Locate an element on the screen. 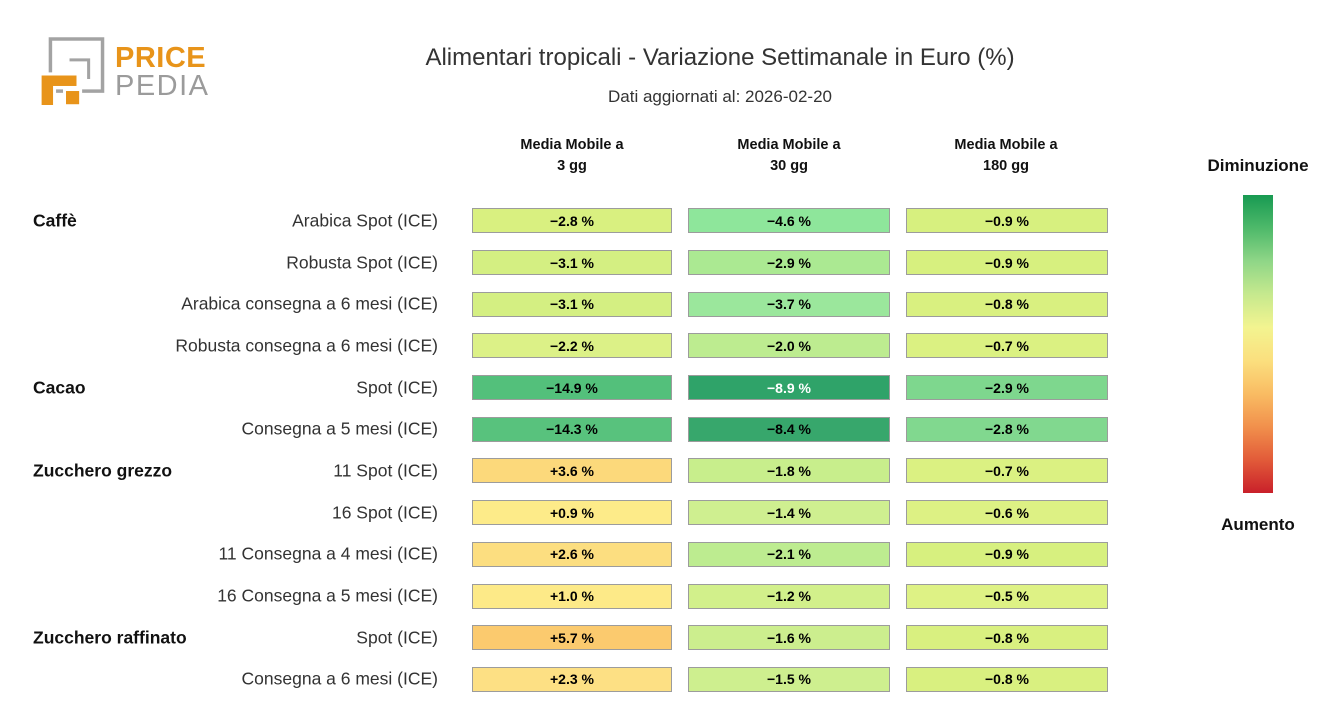 This screenshot has width=1320, height=720. heatmap-cell: +2.3 % is located at coordinates (572, 679).